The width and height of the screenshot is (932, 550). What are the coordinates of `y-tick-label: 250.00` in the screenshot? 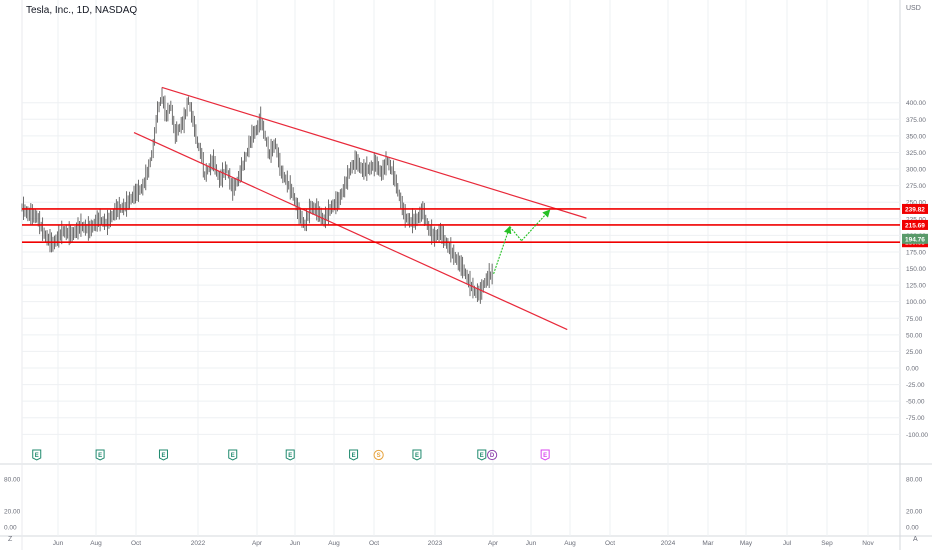 It's located at (916, 203).